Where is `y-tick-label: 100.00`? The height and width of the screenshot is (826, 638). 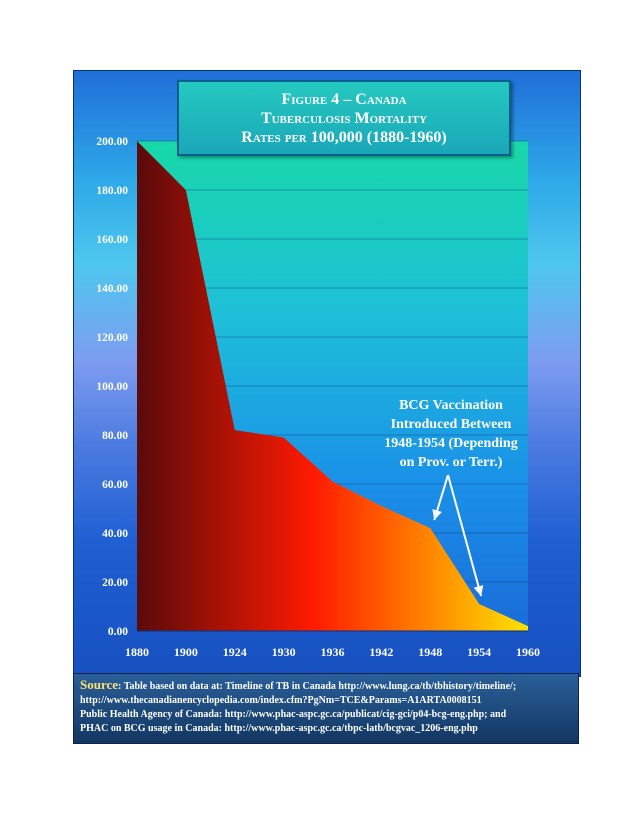 y-tick-label: 100.00 is located at coordinates (112, 387).